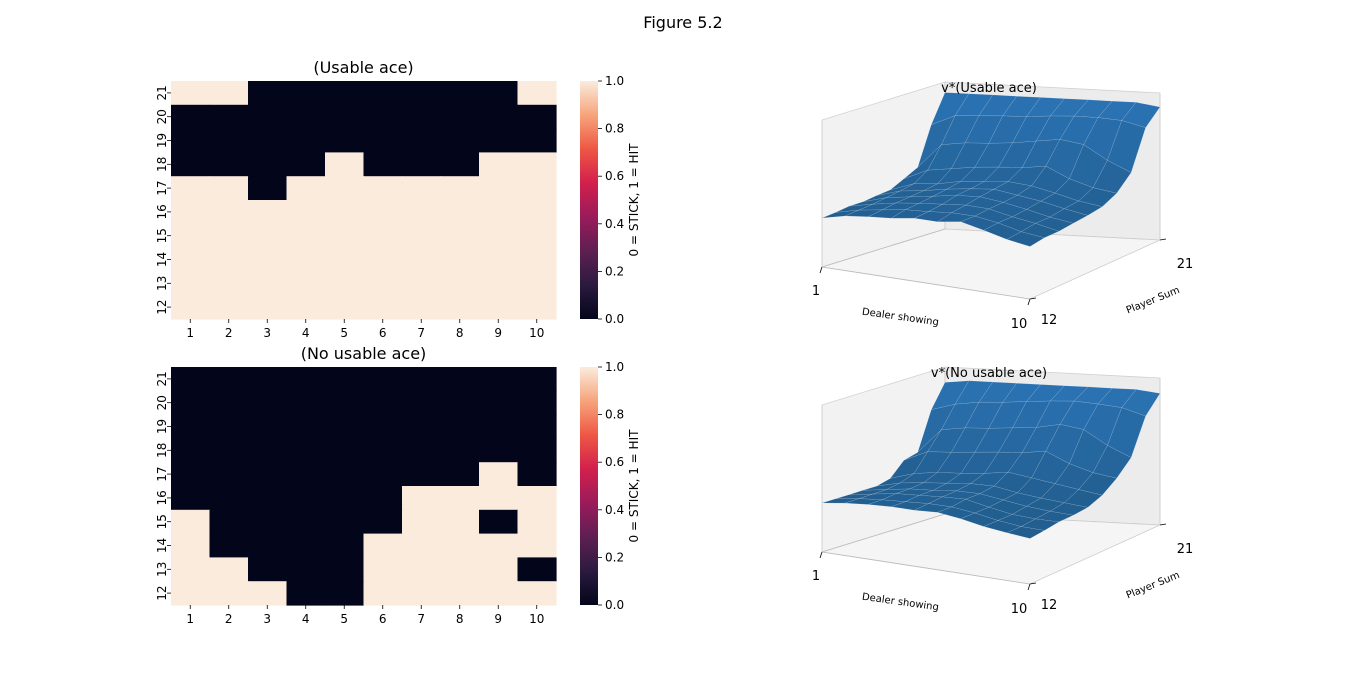 The image size is (1366, 679). Describe the element at coordinates (1019, 324) in the screenshot. I see `x-tick-label: 10` at that location.